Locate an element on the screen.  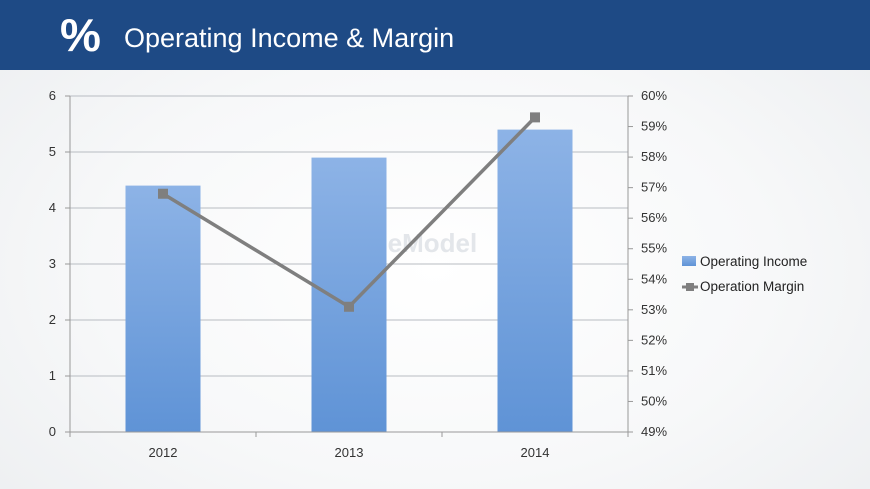
y2-axis-tick-label: 50% is located at coordinates (654, 400).